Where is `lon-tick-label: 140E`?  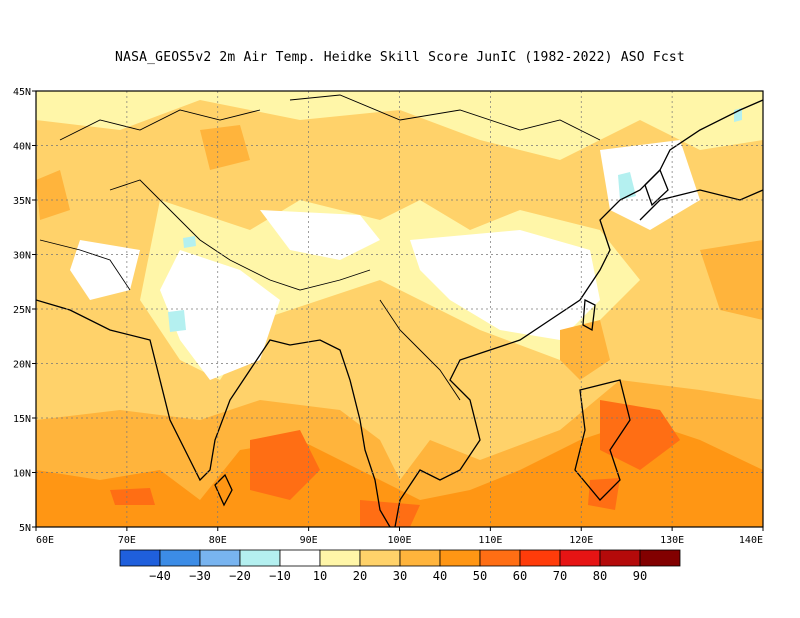
lon-tick-label: 140E is located at coordinates (751, 540).